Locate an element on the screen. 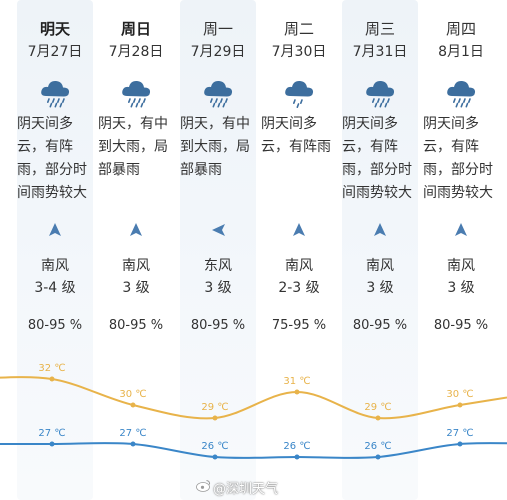 This screenshot has width=507, height=500. high-temp-label: 32 ℃ is located at coordinates (51, 368).